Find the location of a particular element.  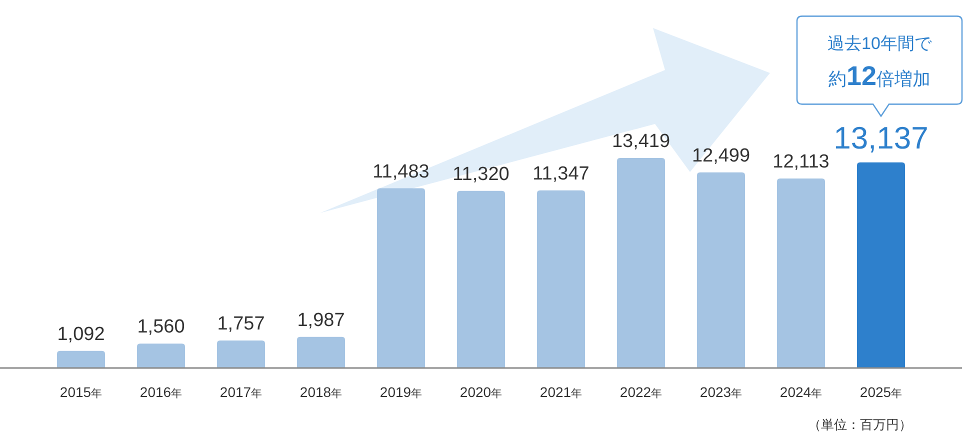

x-tick-label: 2023年 is located at coordinates (721, 392).